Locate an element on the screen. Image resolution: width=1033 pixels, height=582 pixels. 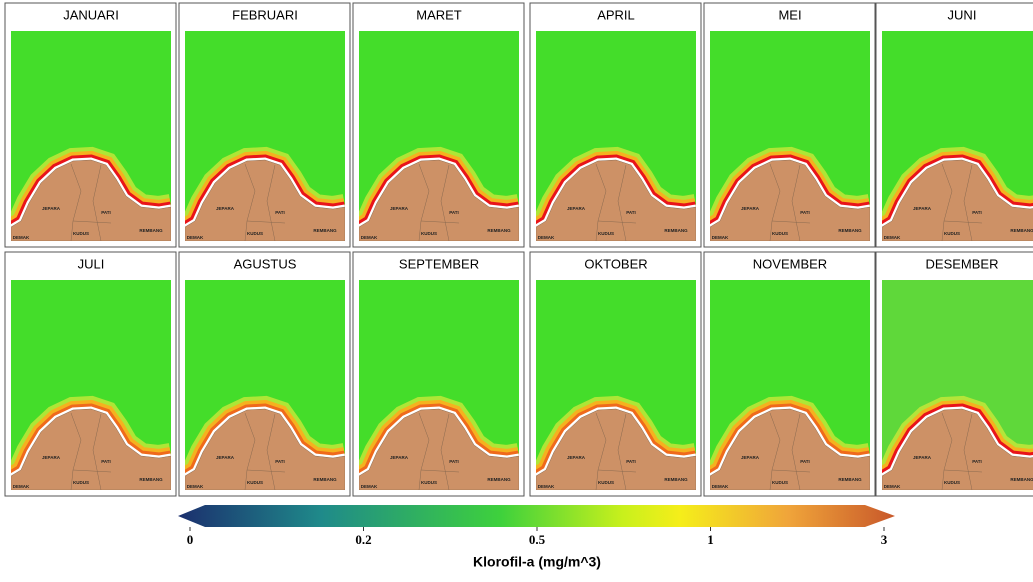
map-panel: NOVEMBER JEPARA PATI KUDUS DEMAK REMBANG is located at coordinates (789, 374).